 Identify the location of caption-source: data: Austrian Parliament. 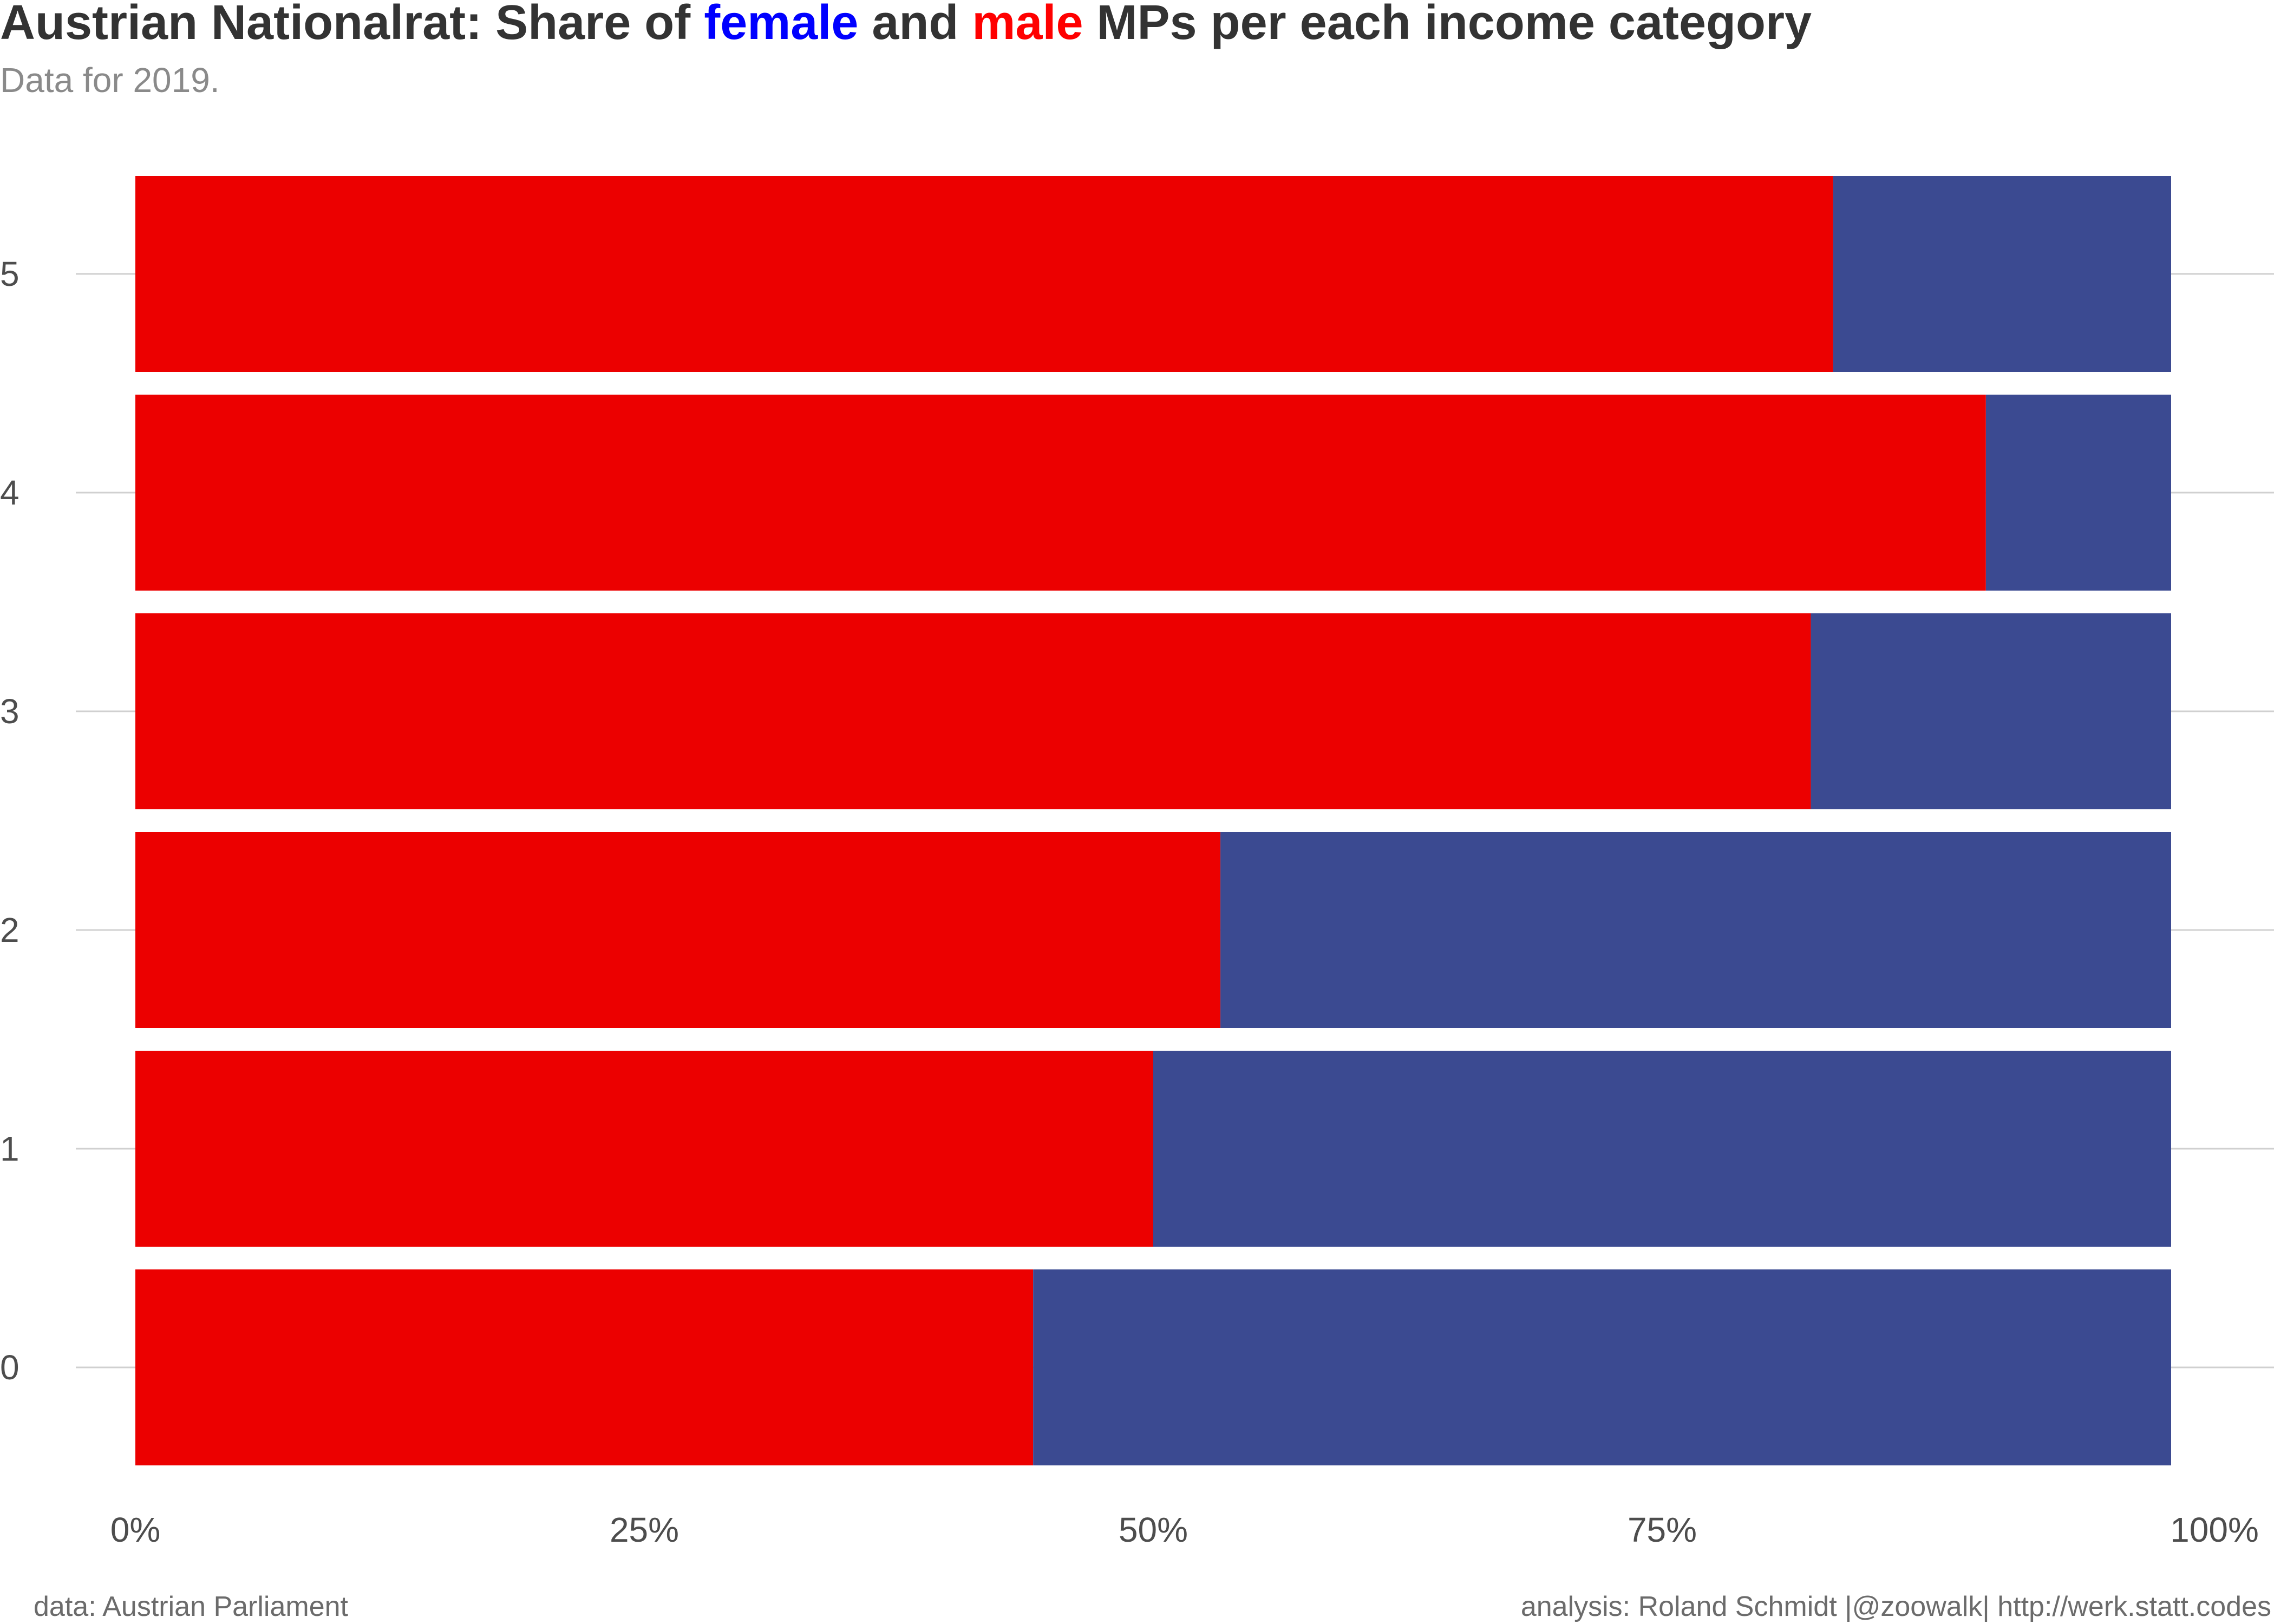
(192, 1607).